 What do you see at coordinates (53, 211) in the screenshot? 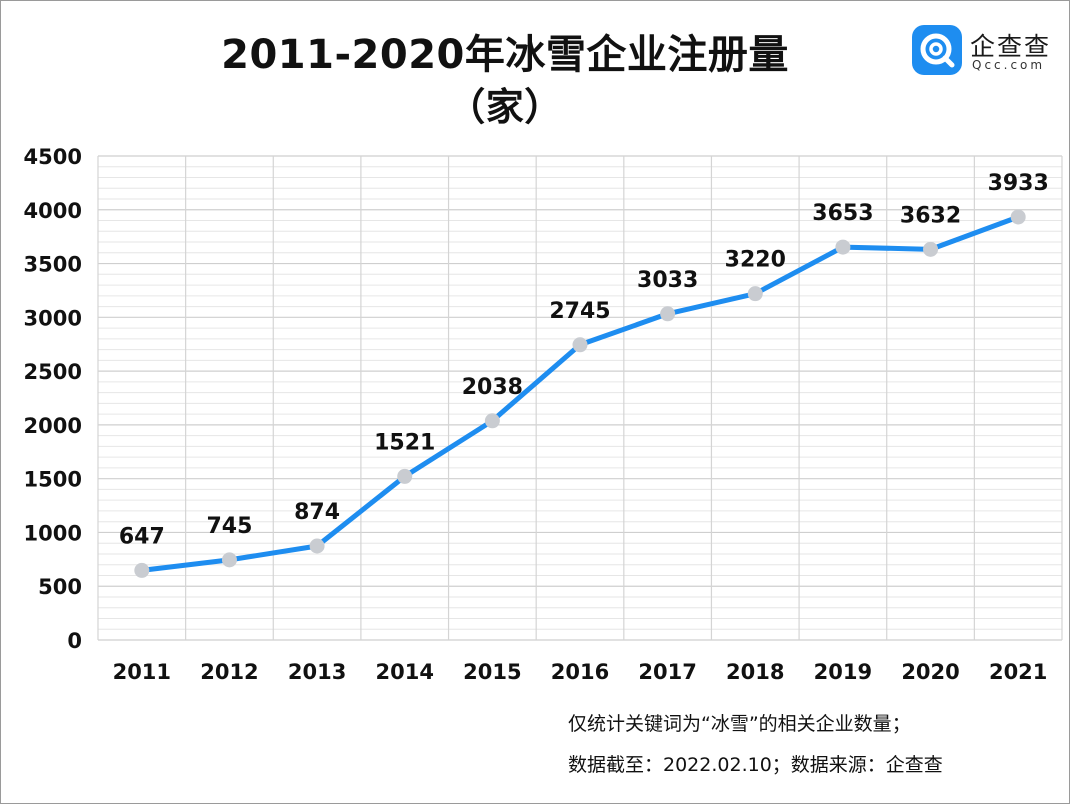
I see `y-tick-label: 4000` at bounding box center [53, 211].